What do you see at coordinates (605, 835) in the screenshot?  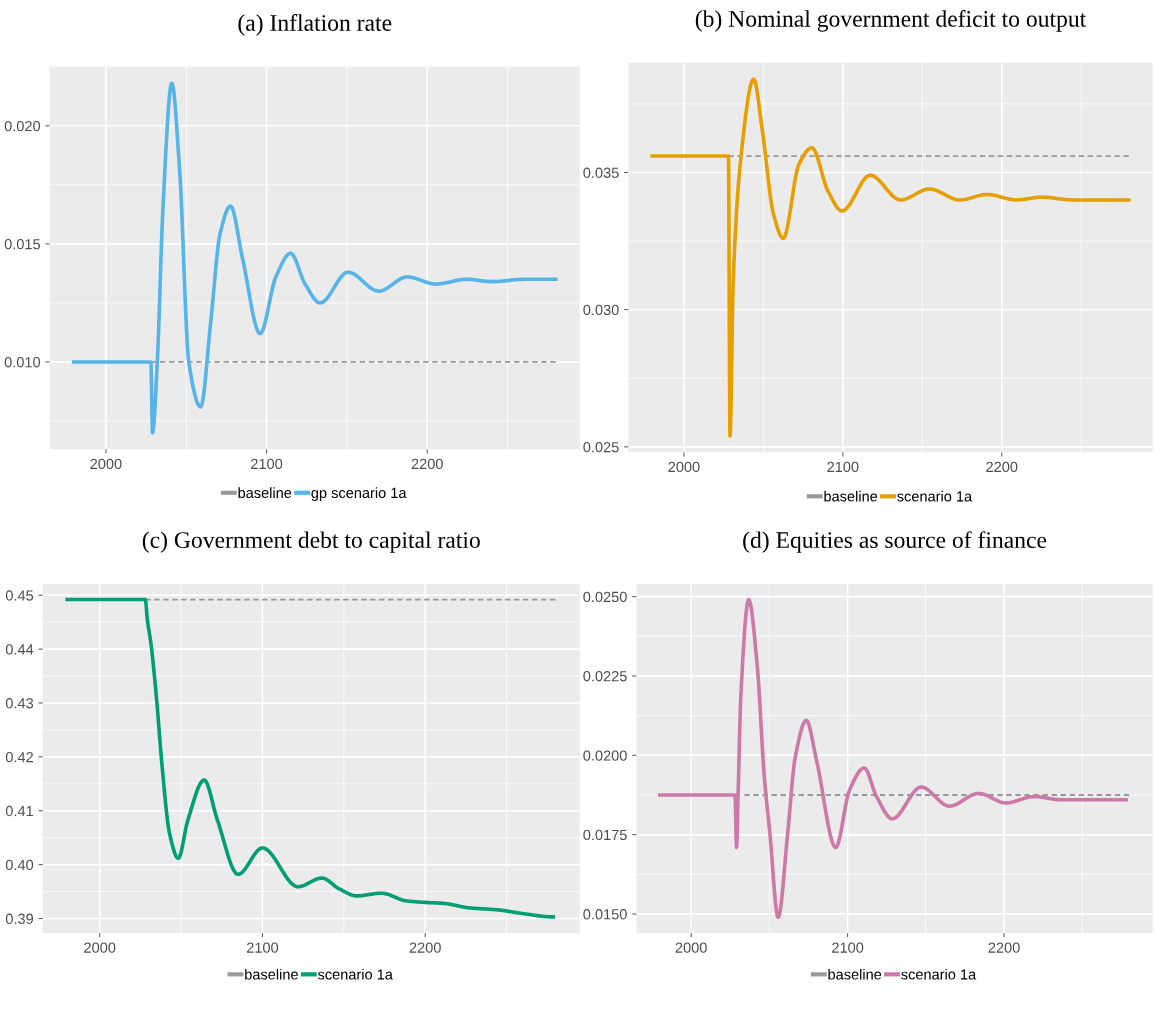 I see `y-tick-label: 0.0175` at bounding box center [605, 835].